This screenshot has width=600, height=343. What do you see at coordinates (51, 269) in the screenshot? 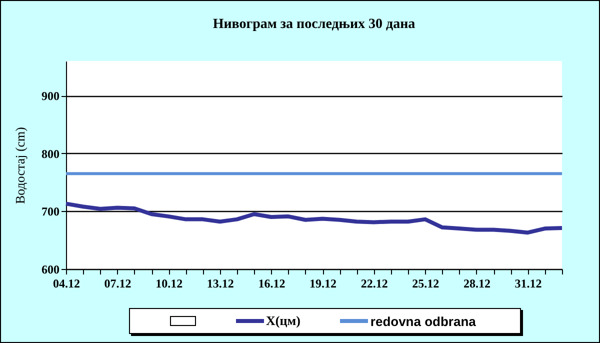
I see `y-tick-label: 600` at bounding box center [51, 269].